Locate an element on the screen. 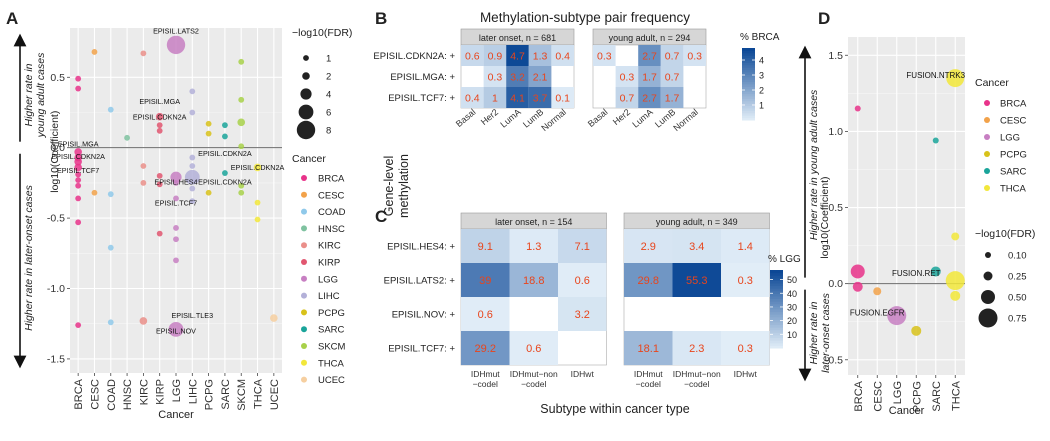 This screenshot has height=441, width=1050. x-tick-label: LGG is located at coordinates (898, 392).